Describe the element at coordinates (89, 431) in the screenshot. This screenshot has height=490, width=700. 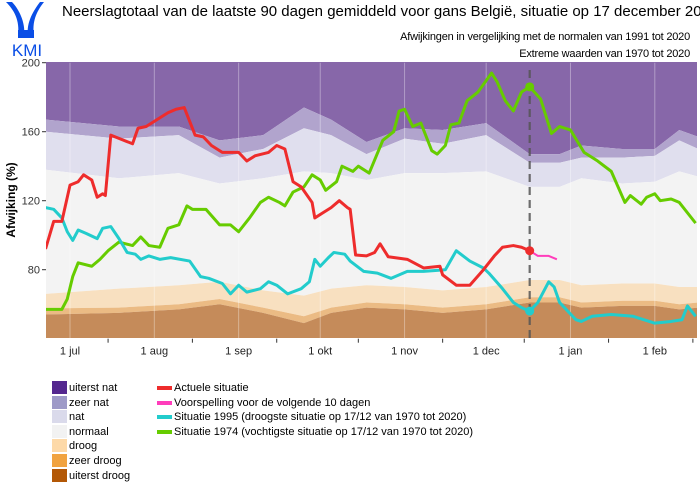
I see `legend-label: normaal` at that location.